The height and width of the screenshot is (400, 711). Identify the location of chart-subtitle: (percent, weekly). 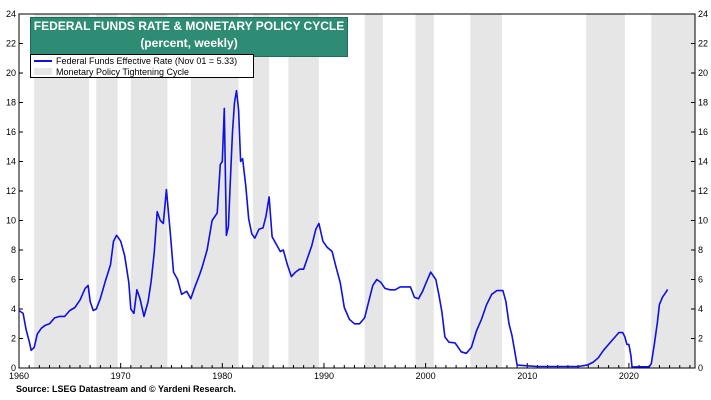
(189, 43).